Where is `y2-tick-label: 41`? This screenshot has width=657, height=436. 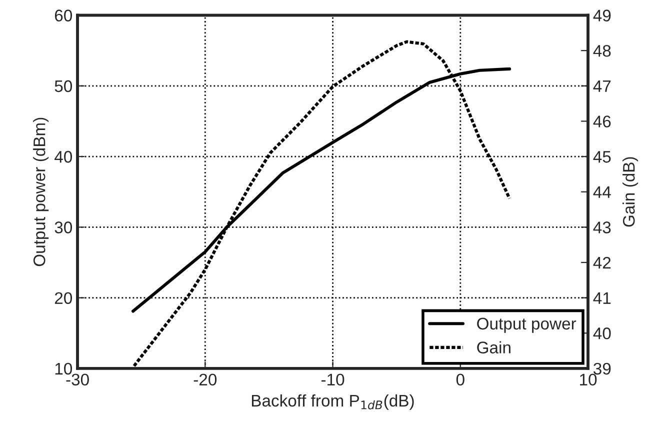 y2-tick-label: 41 is located at coordinates (602, 298).